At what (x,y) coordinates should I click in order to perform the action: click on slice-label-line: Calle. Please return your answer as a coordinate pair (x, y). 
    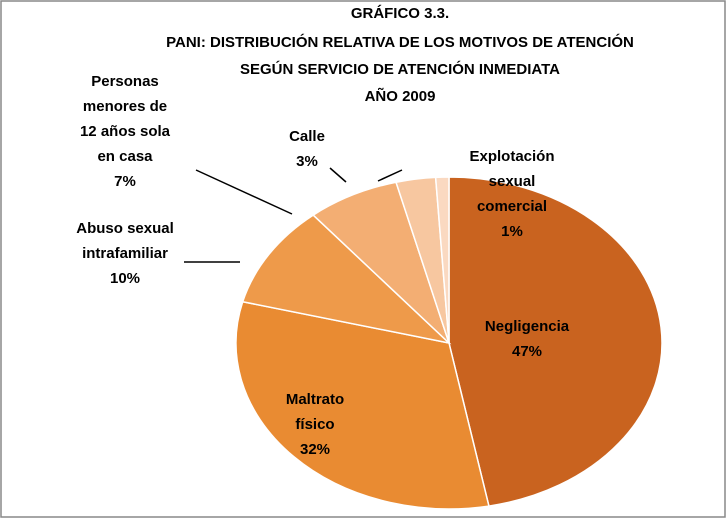
    Looking at the image, I should click on (307, 136).